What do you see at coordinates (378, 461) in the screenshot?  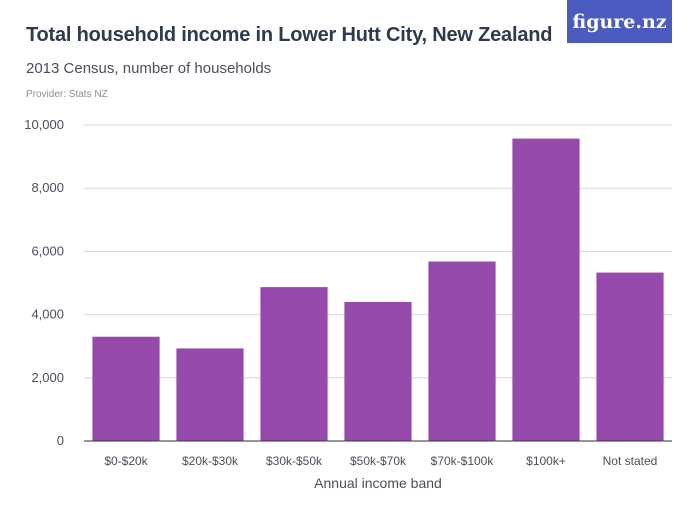 I see `x-tick-label: $50k-$70k` at bounding box center [378, 461].